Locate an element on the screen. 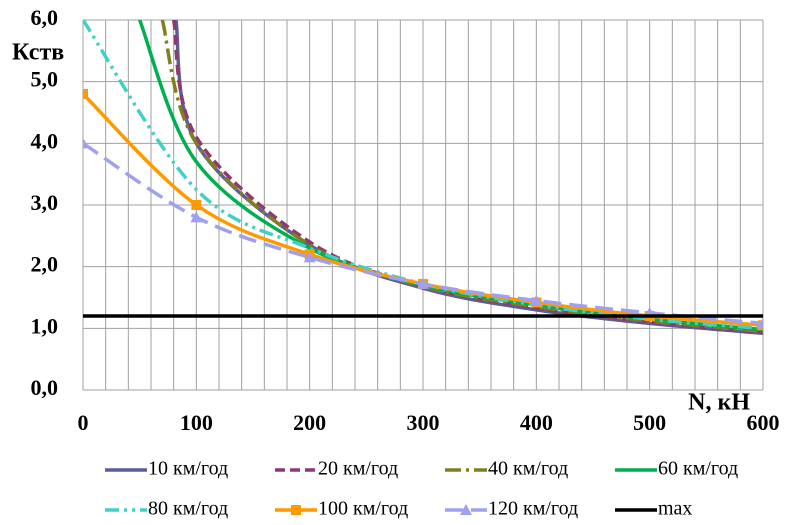  x-tick-label: 200 is located at coordinates (309, 422).